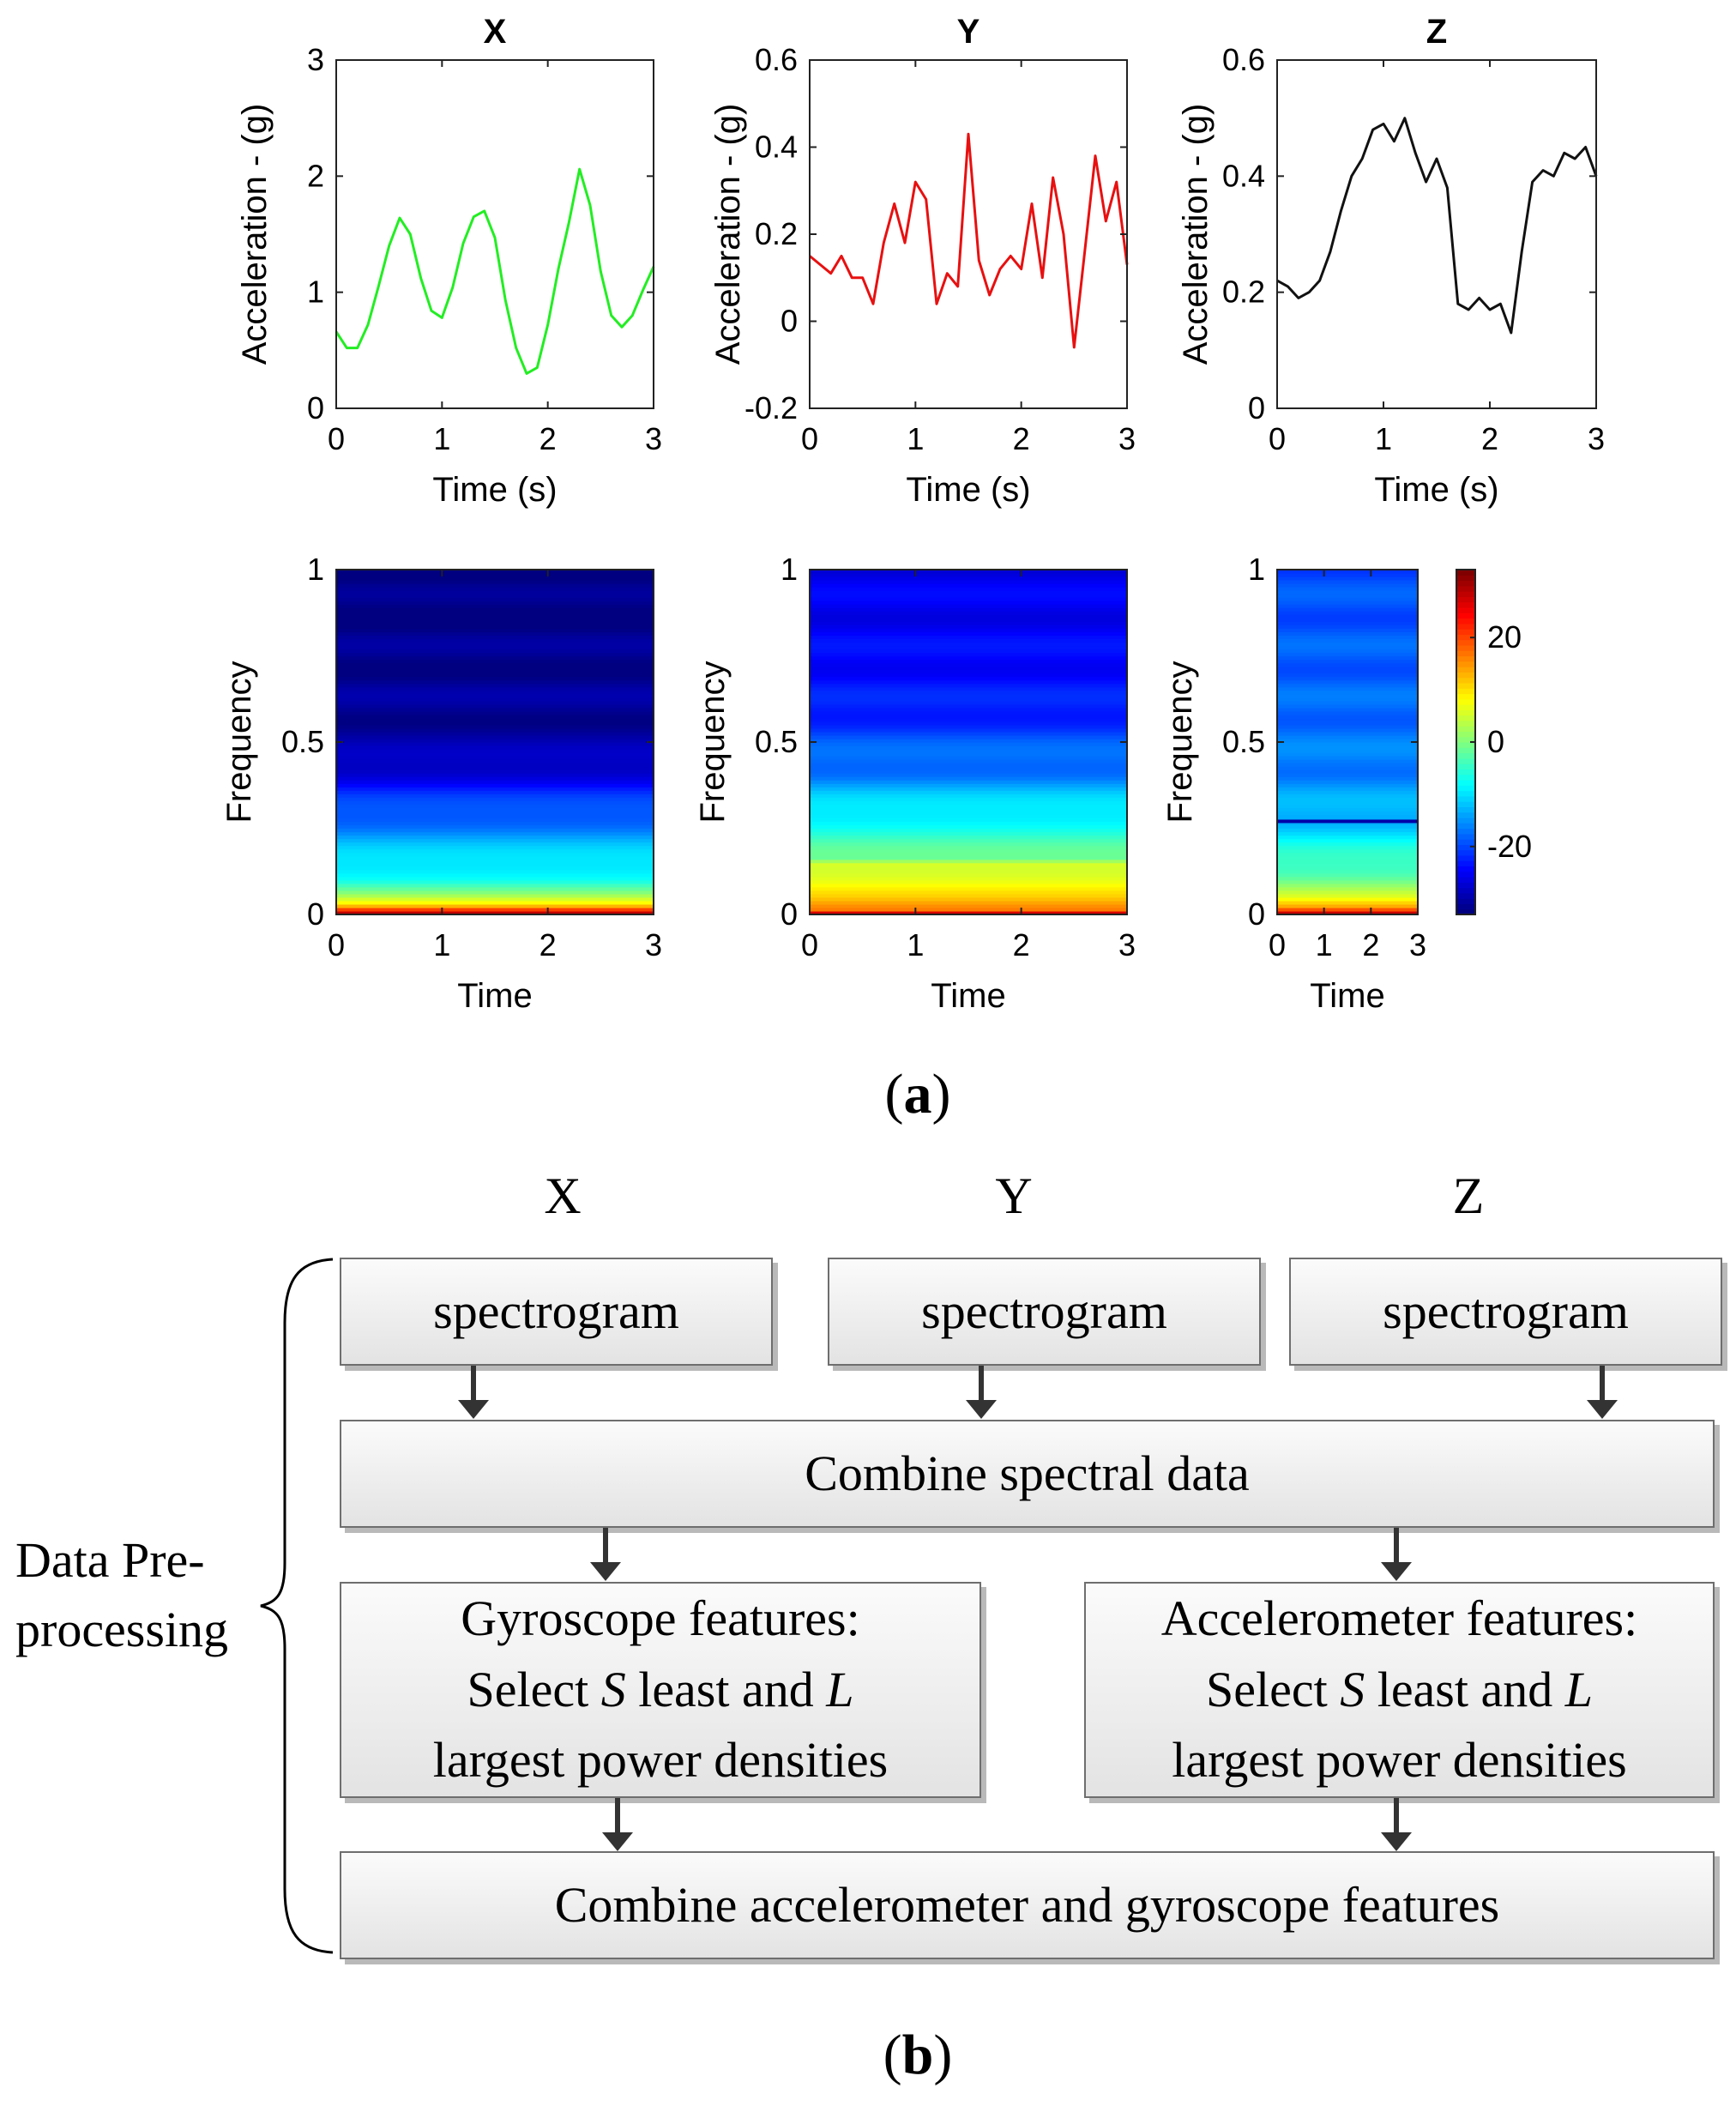  I want to click on accel-y-xtick-label: 0, so click(809, 438).